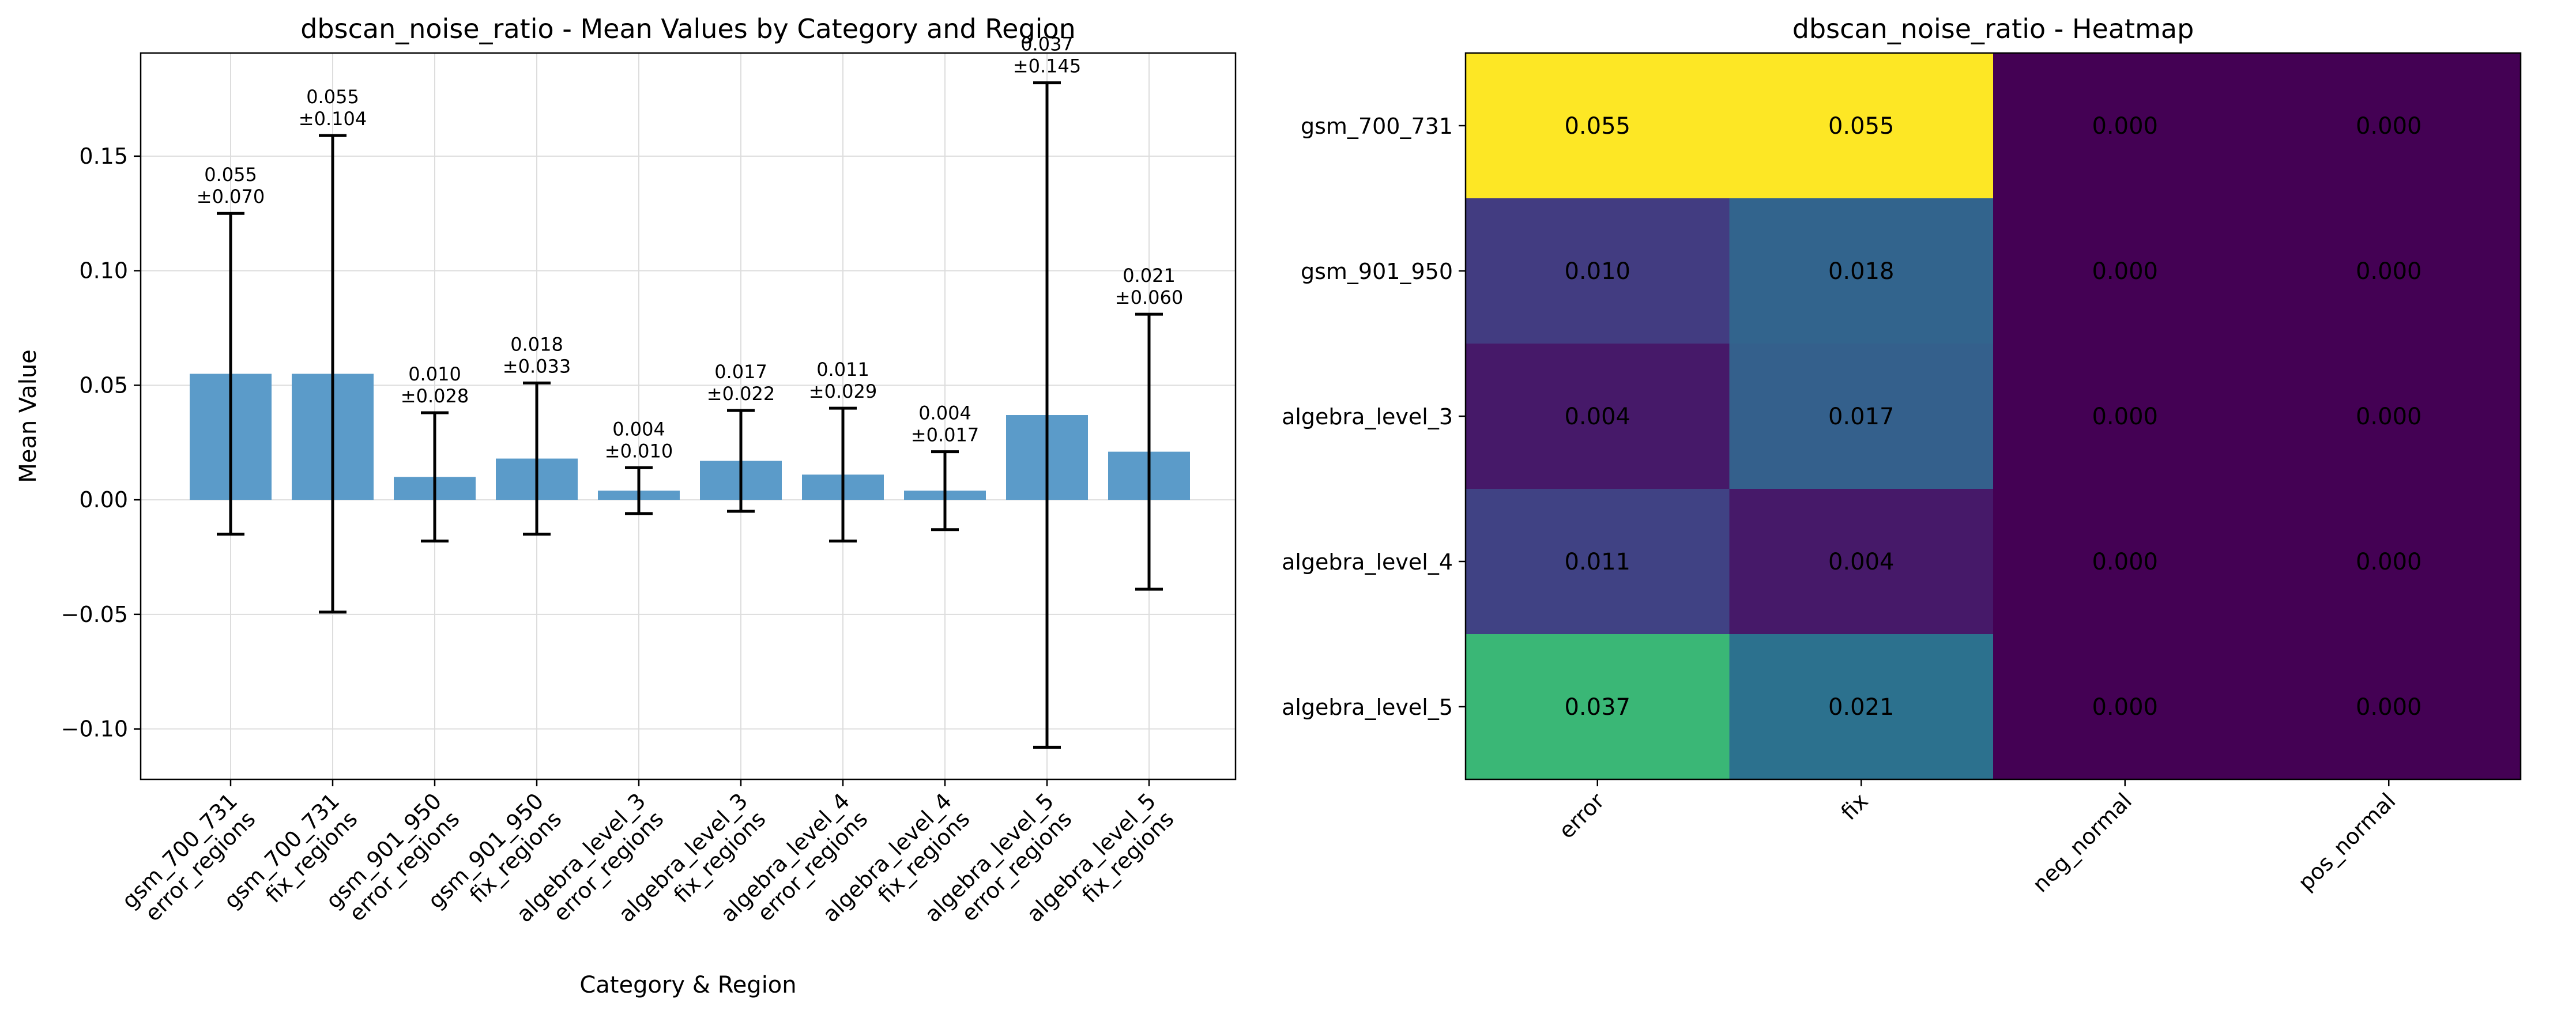 The height and width of the screenshot is (1018, 2576). What do you see at coordinates (1367, 562) in the screenshot?
I see `heatmap-row-label: algebra_level_4` at bounding box center [1367, 562].